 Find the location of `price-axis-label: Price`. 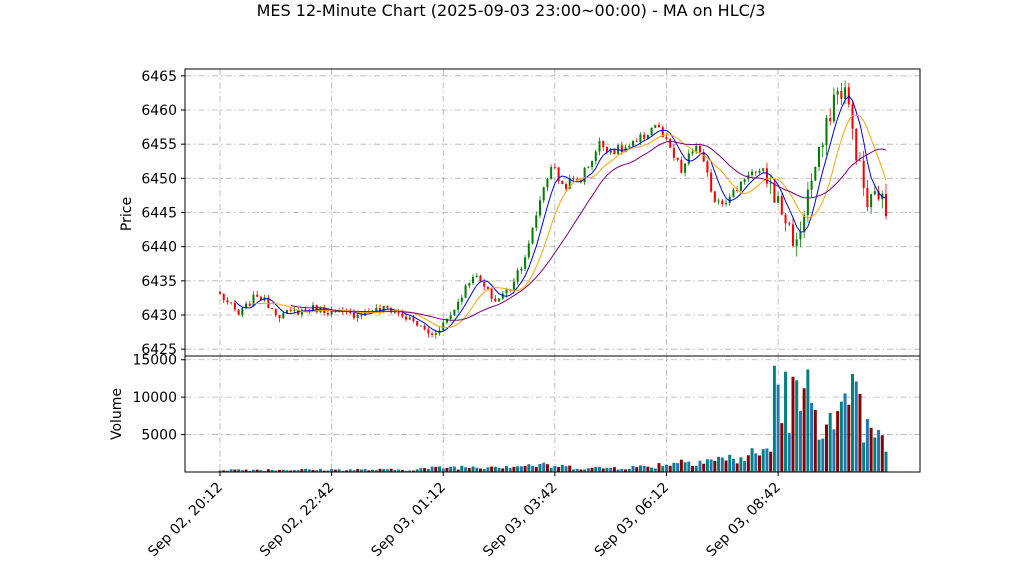

price-axis-label: Price is located at coordinates (127, 214).